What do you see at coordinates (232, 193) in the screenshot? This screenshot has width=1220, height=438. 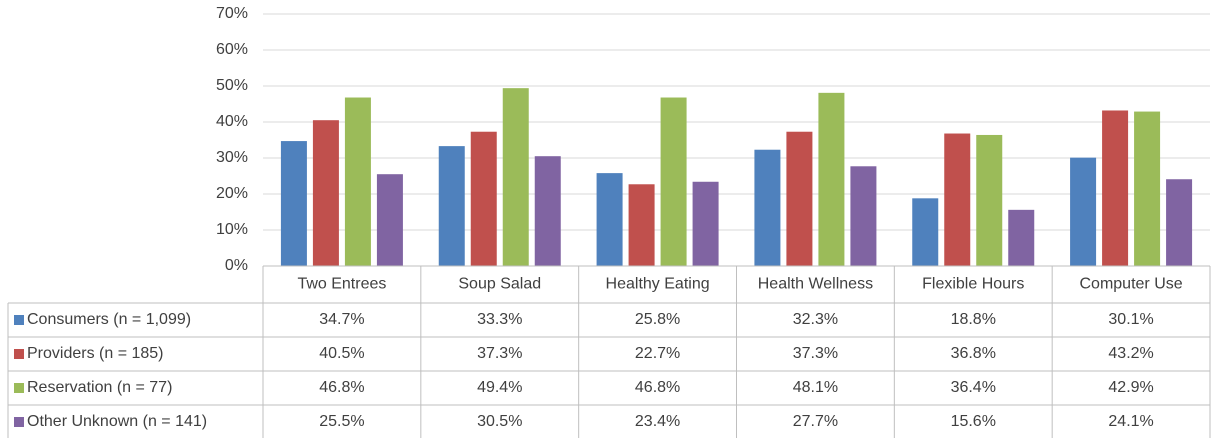 I see `y-tick-label: 20%` at bounding box center [232, 193].